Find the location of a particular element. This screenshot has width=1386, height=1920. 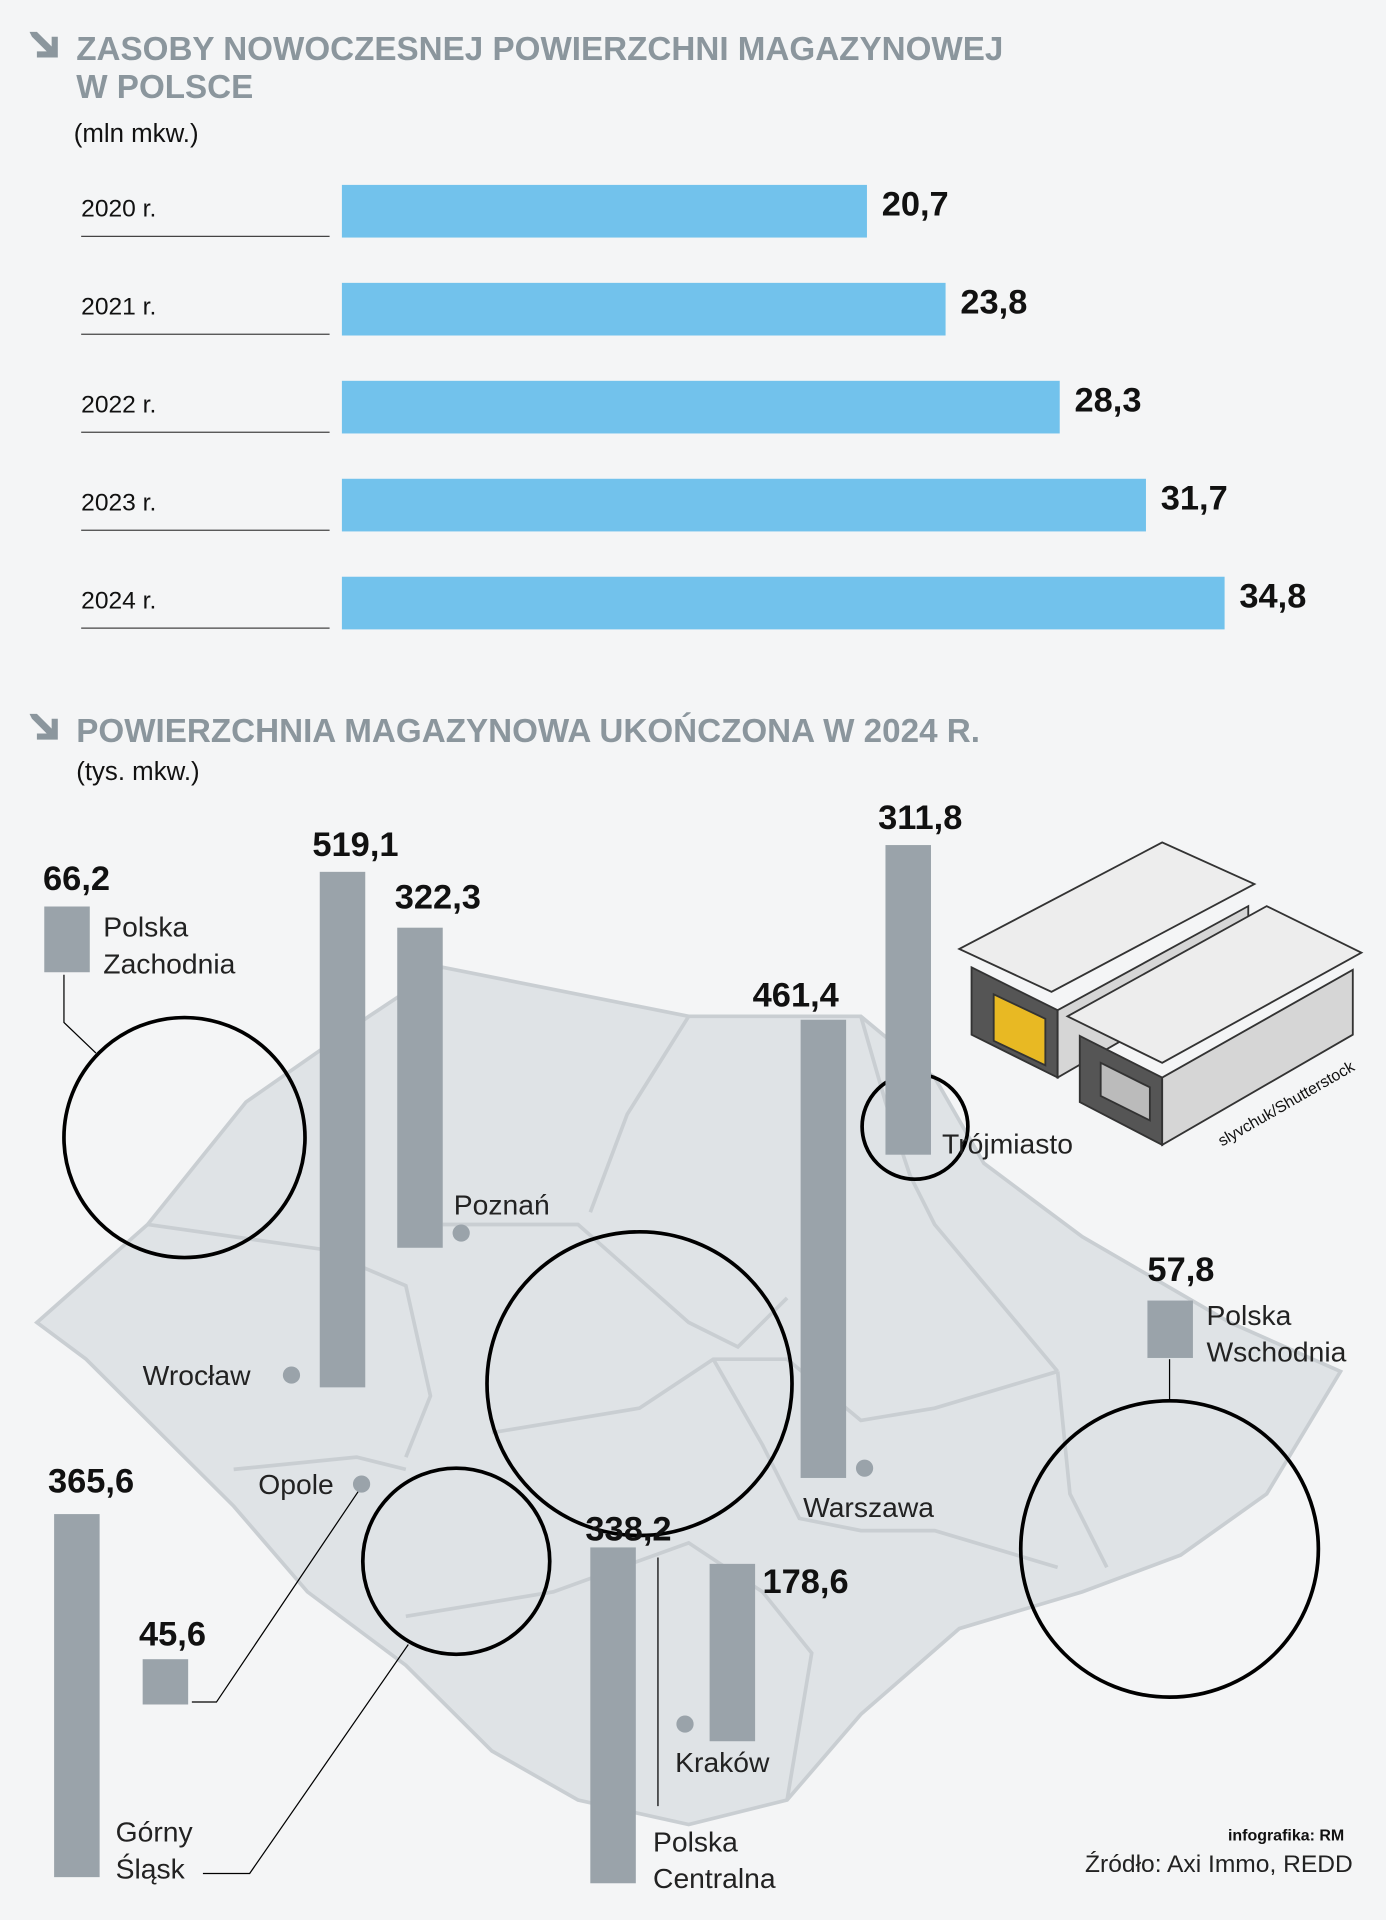

region-label: Wrocław is located at coordinates (197, 1375).